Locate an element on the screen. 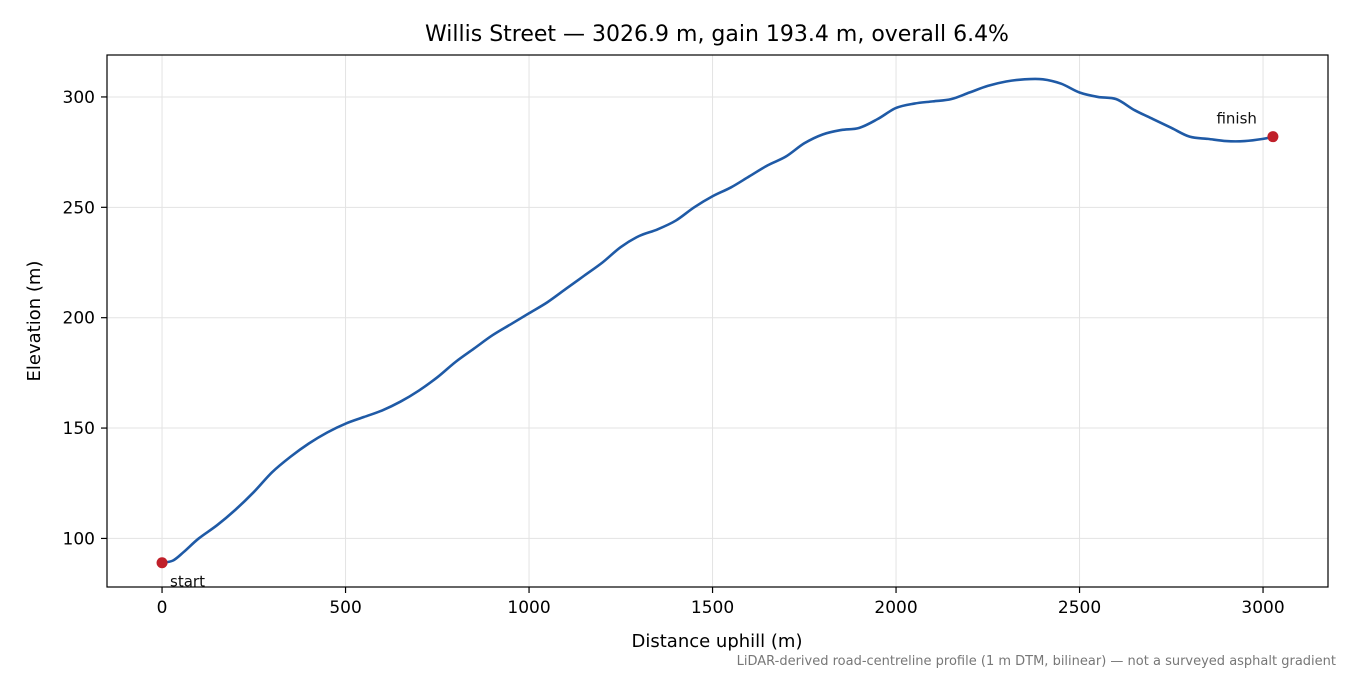 This screenshot has height=675, width=1350. y-tick-label: 100 is located at coordinates (79, 539).